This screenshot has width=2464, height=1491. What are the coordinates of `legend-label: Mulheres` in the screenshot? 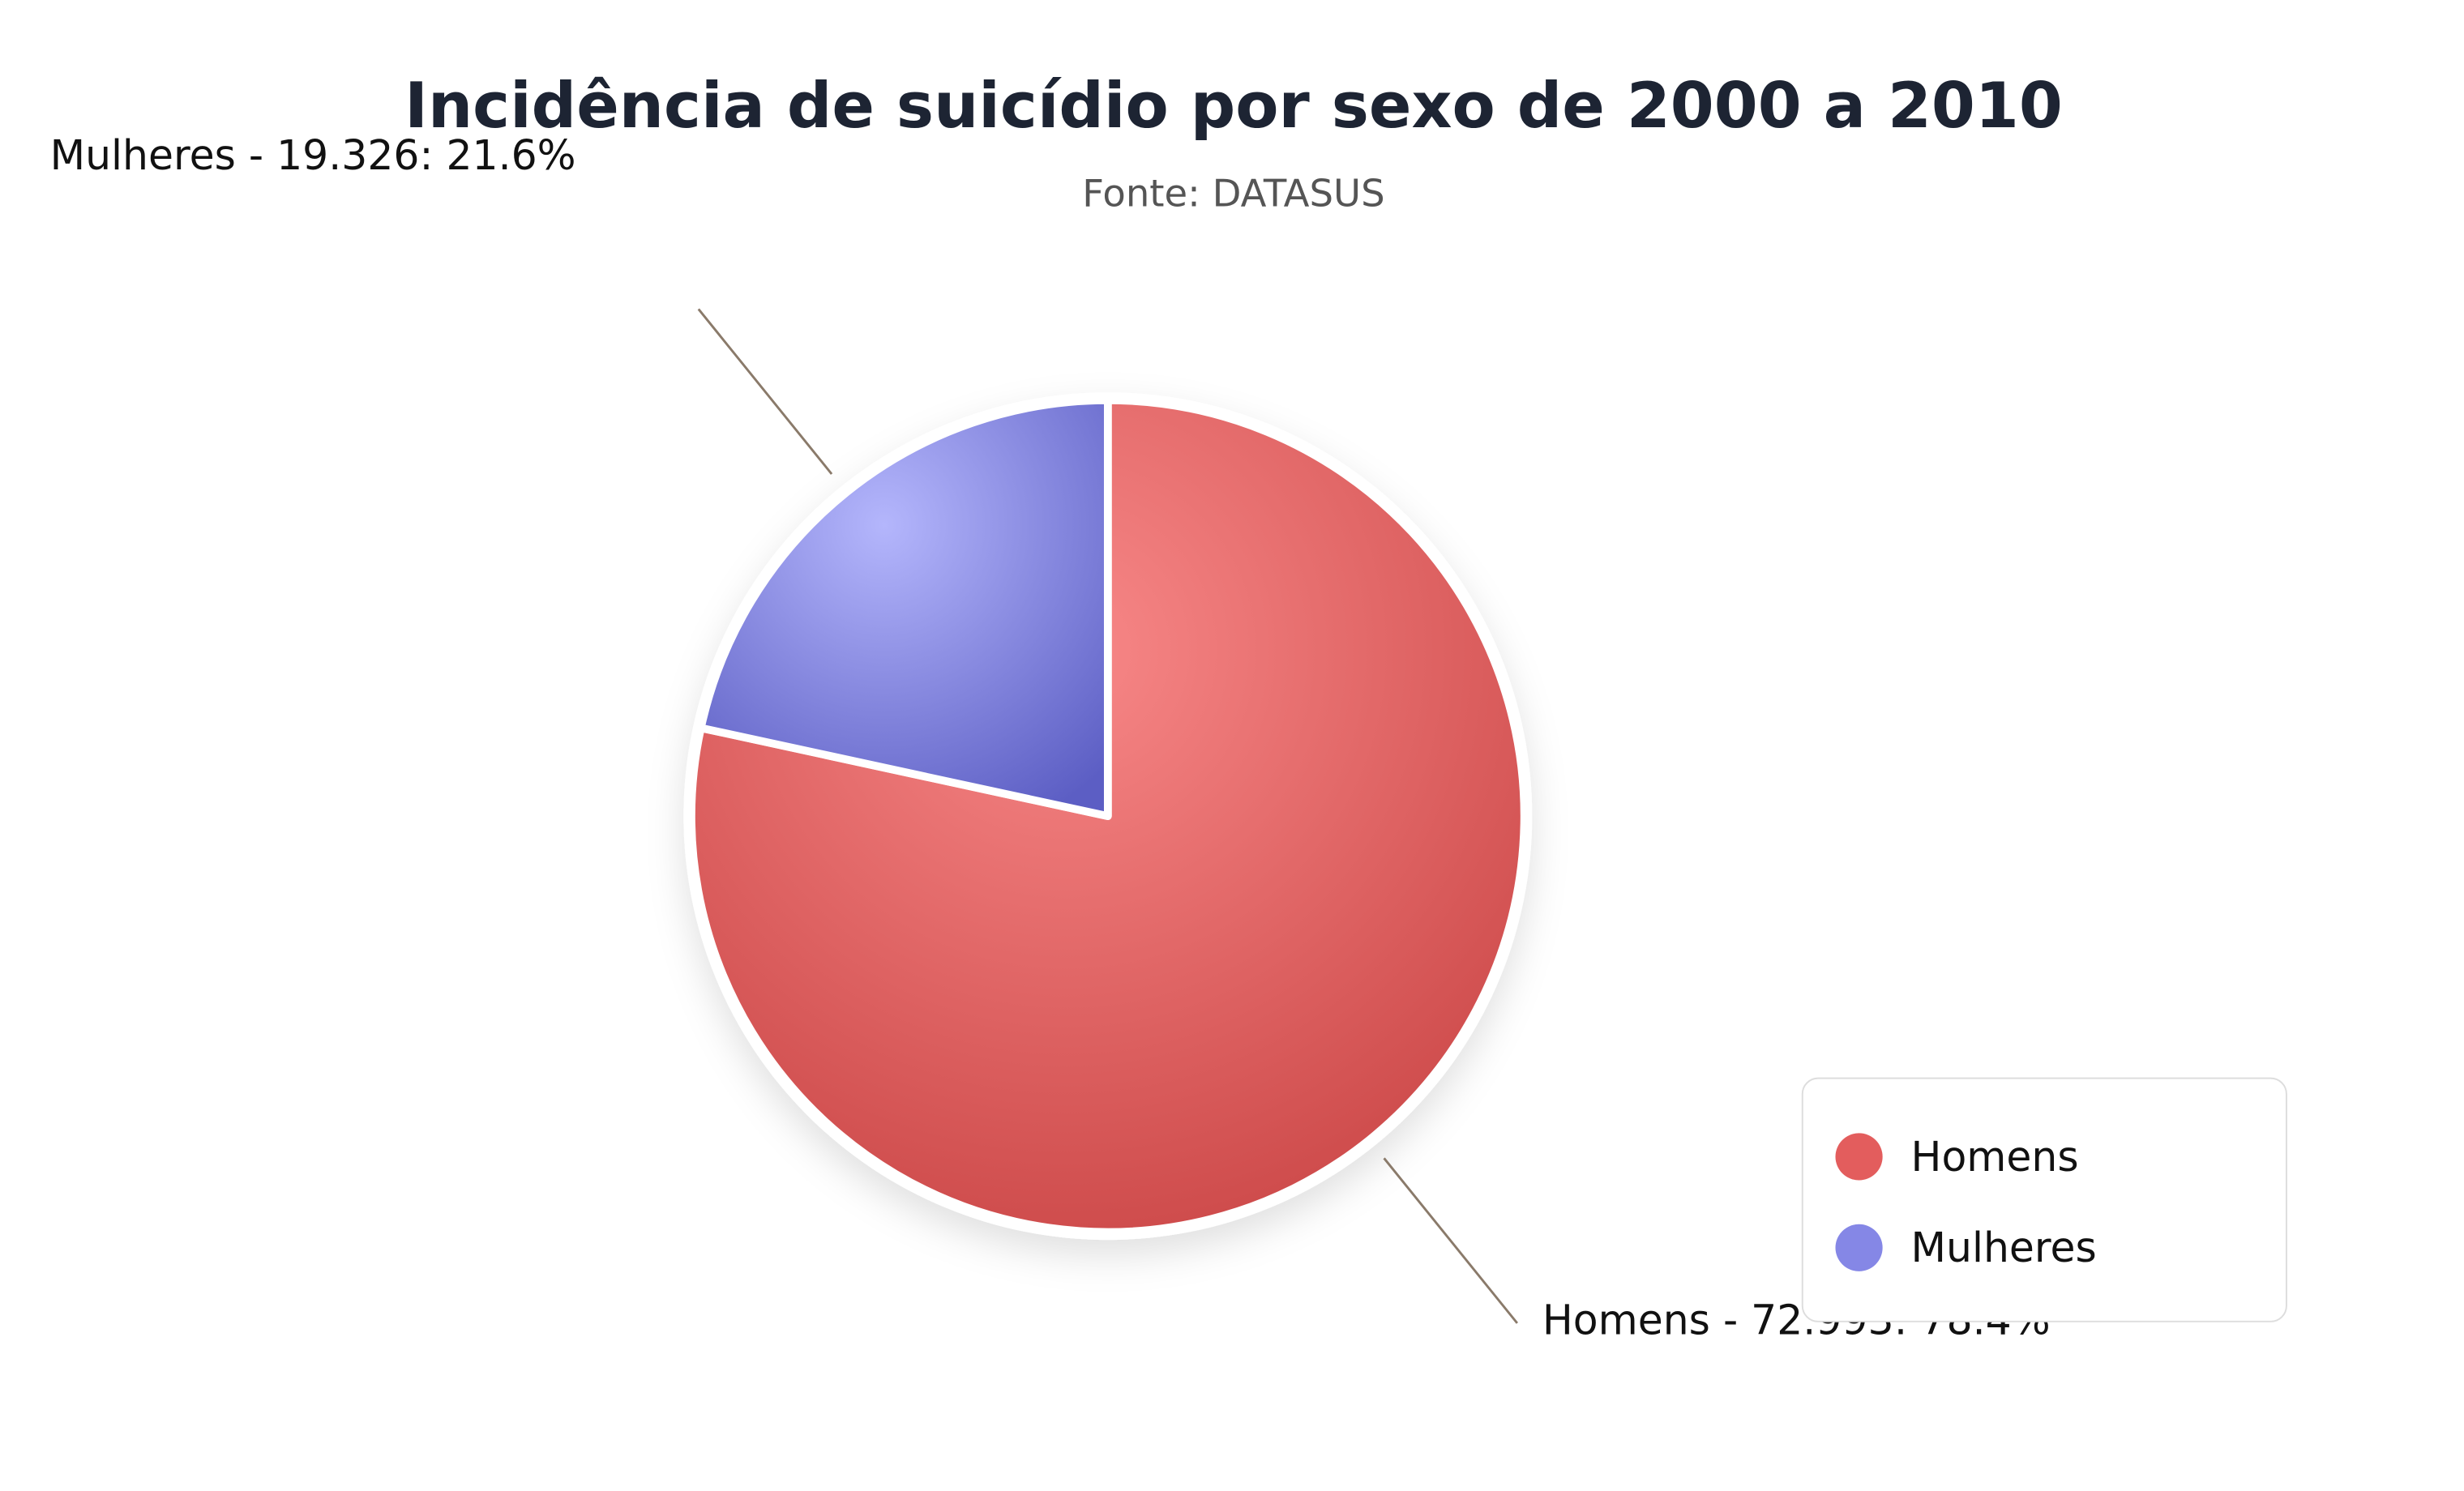 It's located at (2004, 1247).